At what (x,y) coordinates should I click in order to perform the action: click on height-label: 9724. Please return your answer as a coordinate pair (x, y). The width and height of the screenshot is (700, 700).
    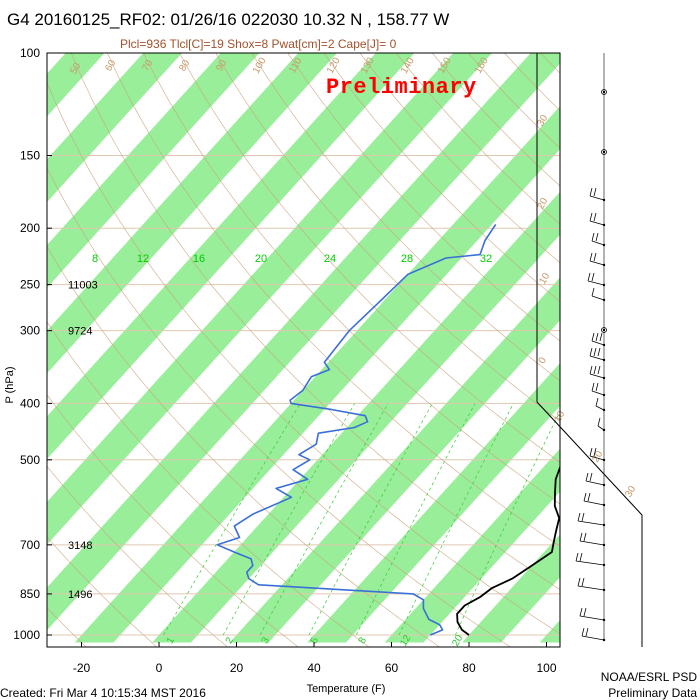
    Looking at the image, I should click on (80, 332).